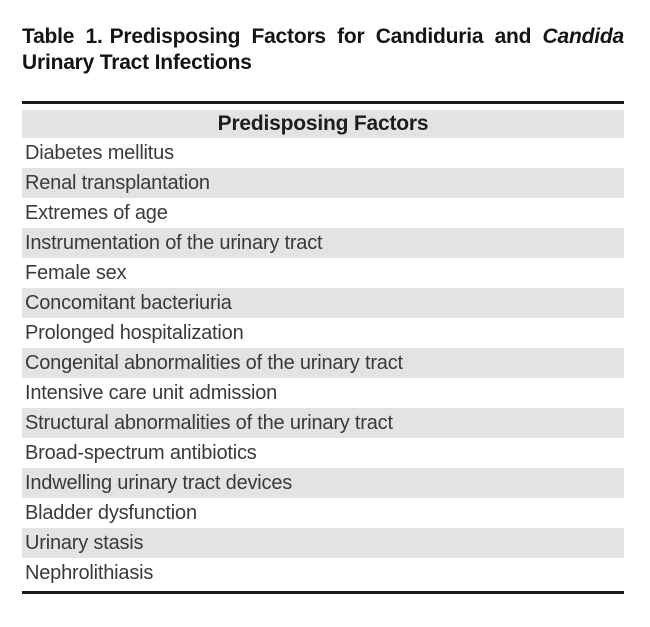 The image size is (650, 627). What do you see at coordinates (323, 183) in the screenshot?
I see `table-row: Renal transplantation` at bounding box center [323, 183].